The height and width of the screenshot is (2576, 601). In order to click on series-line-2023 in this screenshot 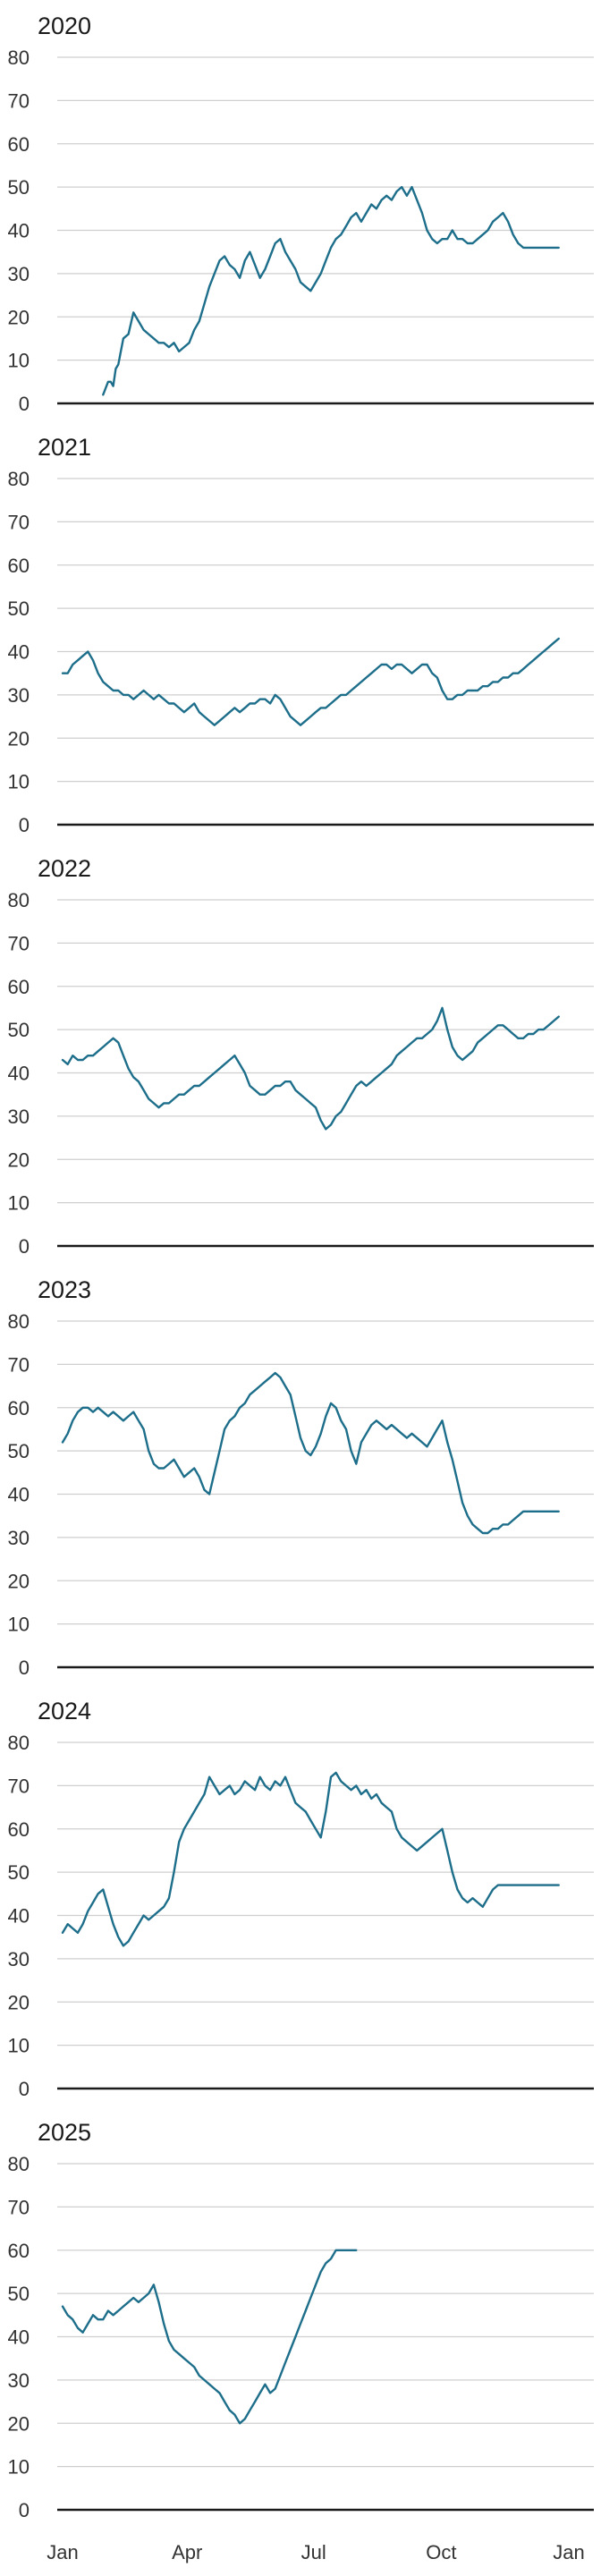, I will do `click(310, 1453)`.